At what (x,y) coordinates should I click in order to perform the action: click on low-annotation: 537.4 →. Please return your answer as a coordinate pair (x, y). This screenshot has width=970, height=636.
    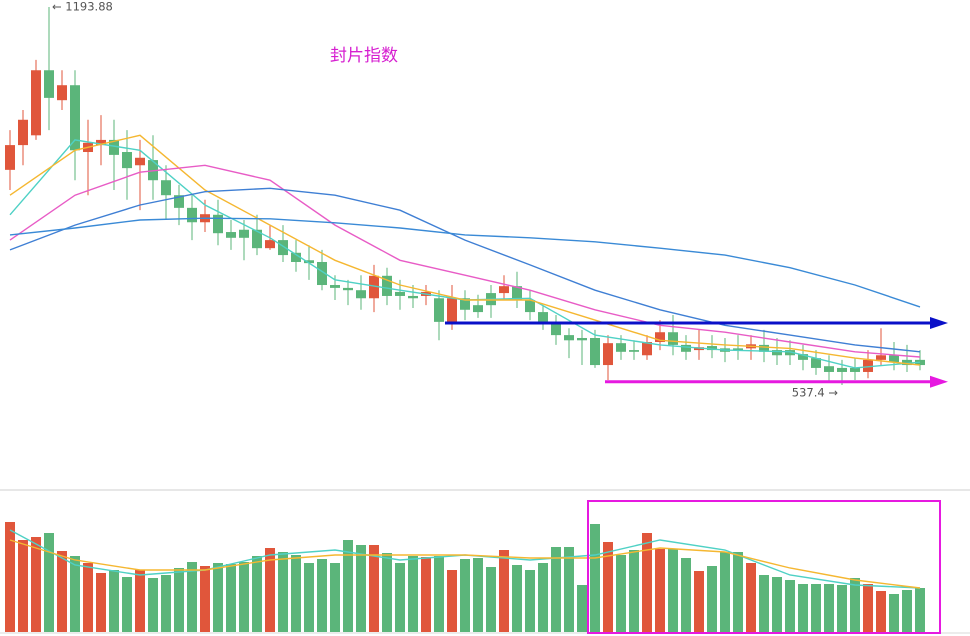
    Looking at the image, I should click on (815, 392).